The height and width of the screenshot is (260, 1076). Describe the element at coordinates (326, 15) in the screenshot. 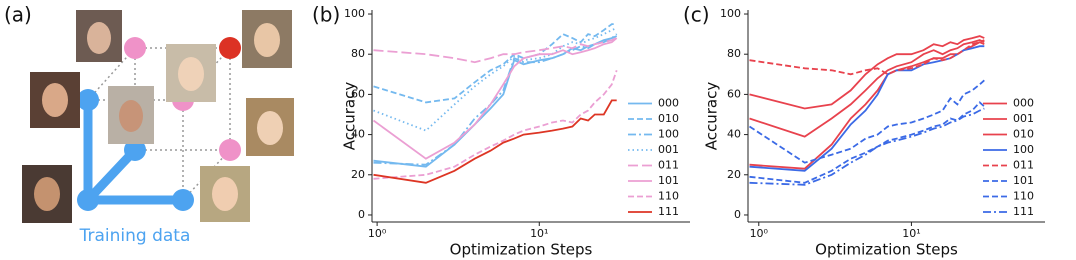

I see `panel-label: (b)` at that location.